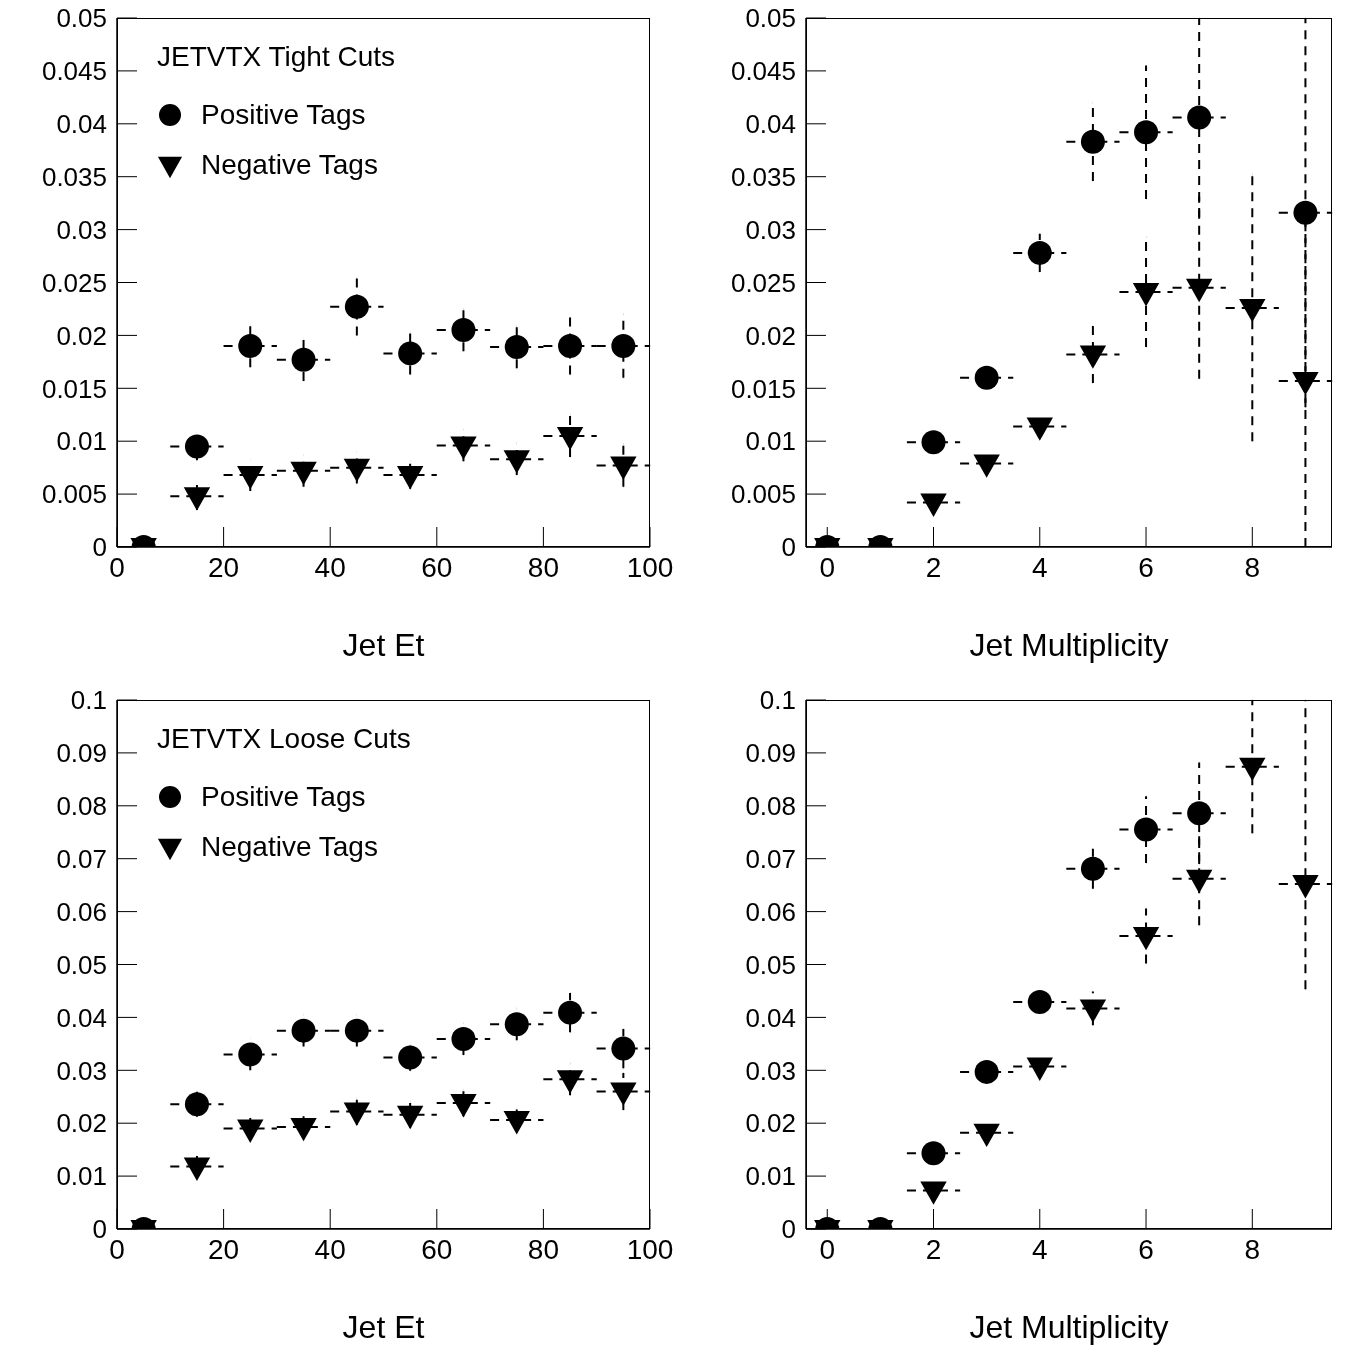 This screenshot has width=1352, height=1359. Describe the element at coordinates (276, 56) in the screenshot. I see `legend-title: JETVTX Tight Cuts` at that location.